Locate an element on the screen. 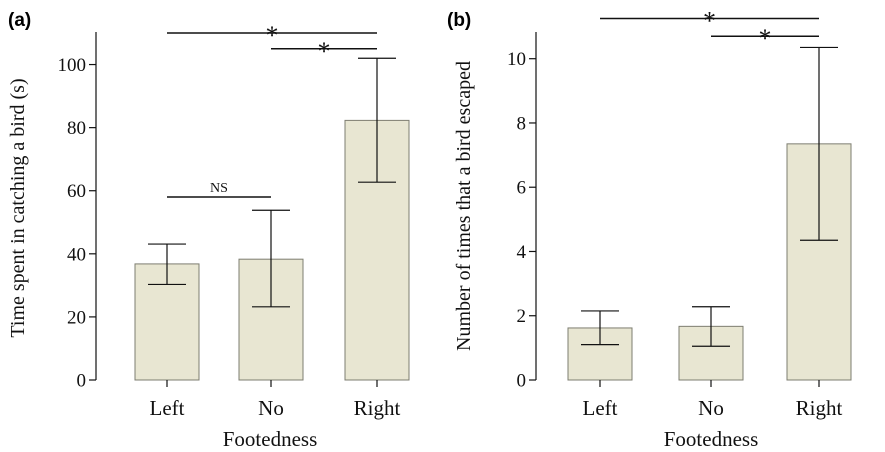 The height and width of the screenshot is (452, 885). panel-a-y-tick-label: 20 is located at coordinates (76, 317).